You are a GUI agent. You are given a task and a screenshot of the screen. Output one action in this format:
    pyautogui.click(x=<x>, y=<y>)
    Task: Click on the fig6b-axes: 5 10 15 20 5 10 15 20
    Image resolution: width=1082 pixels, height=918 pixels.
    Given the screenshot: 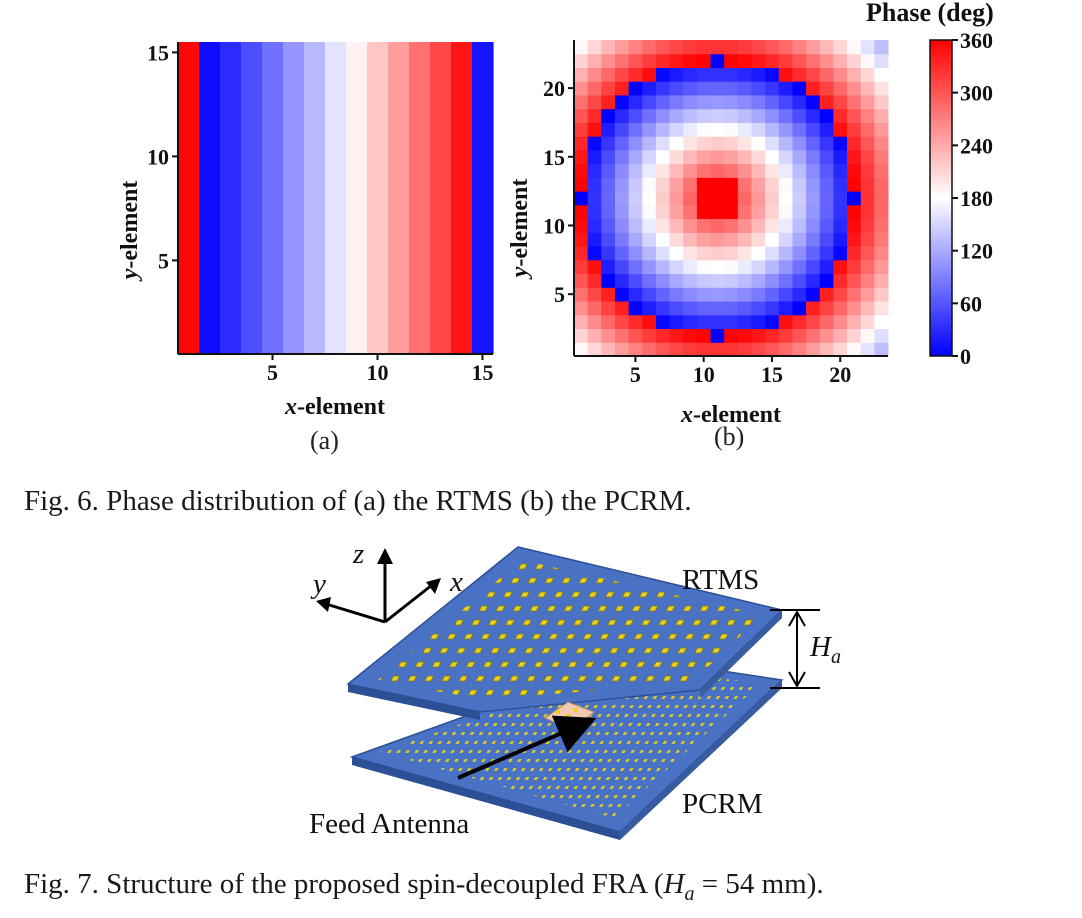 What is the action you would take?
    pyautogui.click(x=715, y=213)
    